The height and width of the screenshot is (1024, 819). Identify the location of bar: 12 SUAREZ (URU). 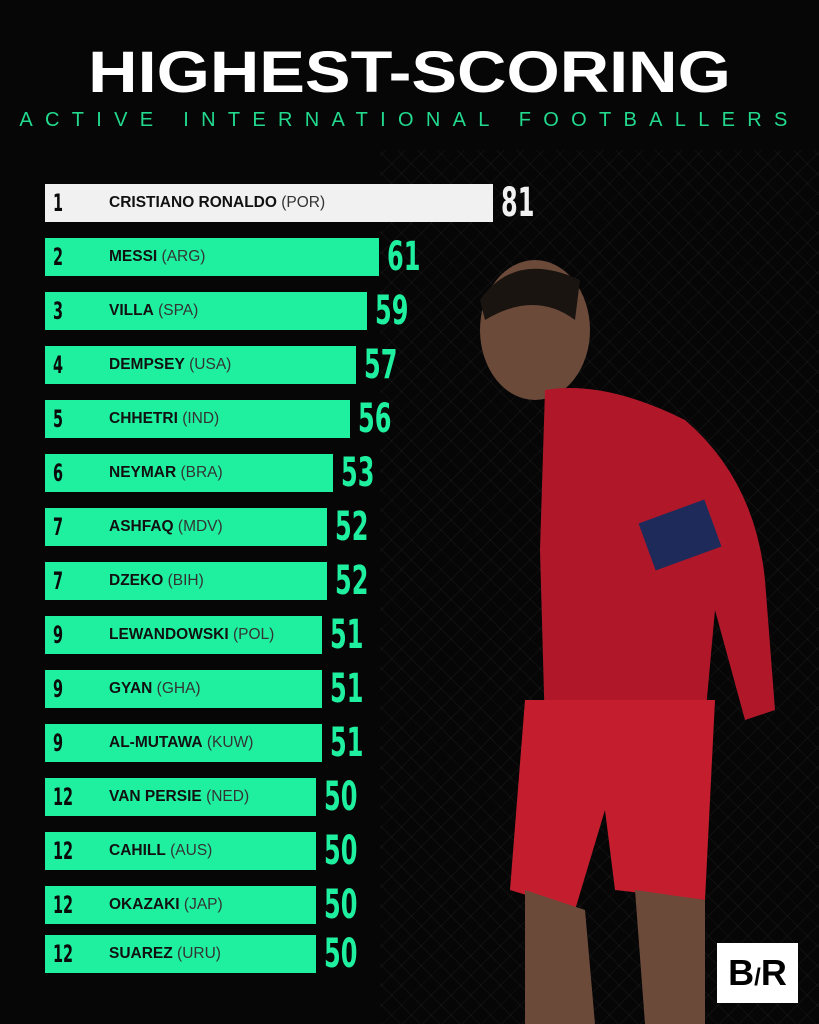
(180, 954).